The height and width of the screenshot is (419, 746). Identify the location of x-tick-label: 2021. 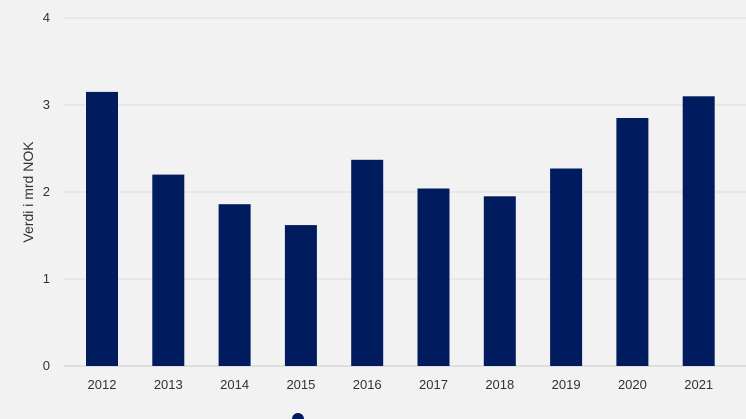
(698, 384).